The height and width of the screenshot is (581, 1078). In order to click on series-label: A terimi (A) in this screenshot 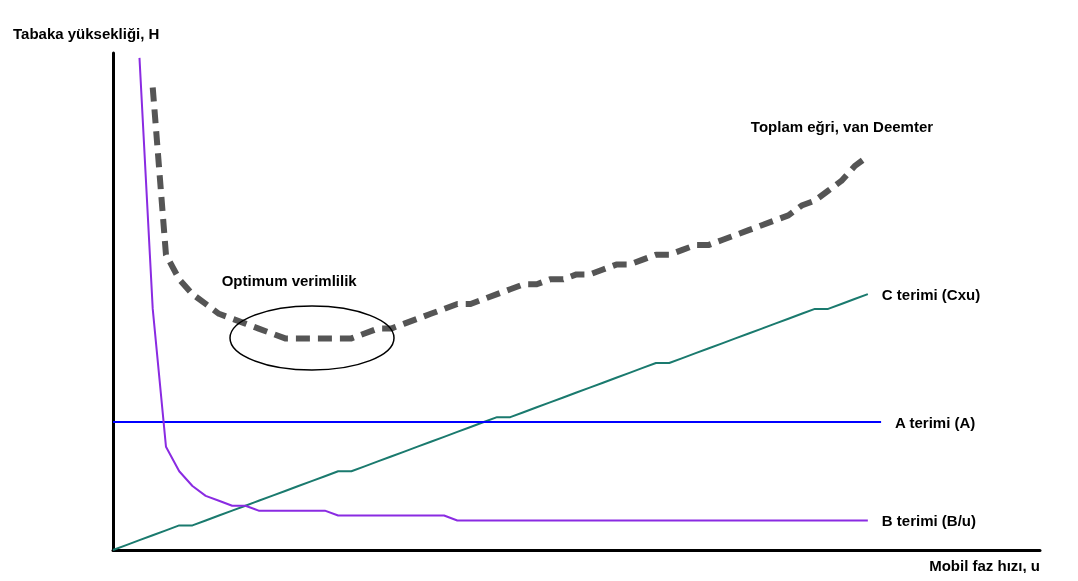, I will do `click(935, 422)`.